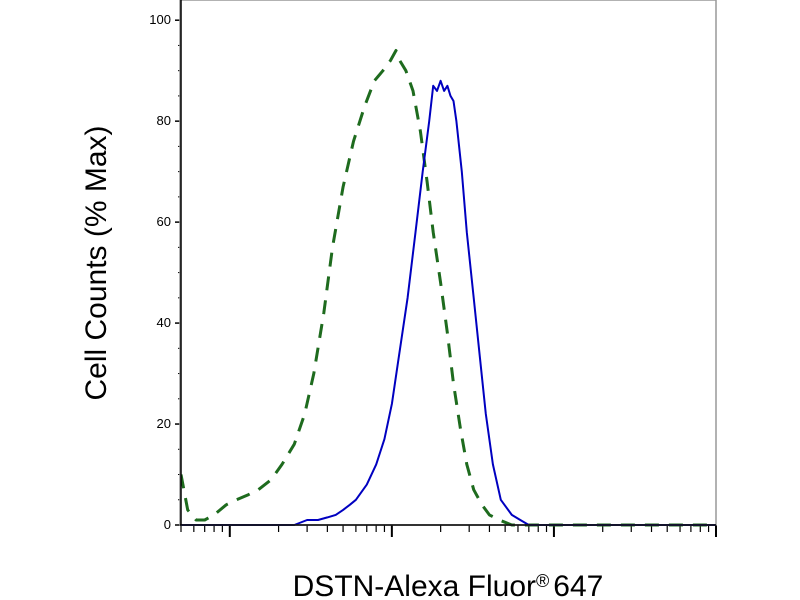 This screenshot has width=800, height=600. What do you see at coordinates (164, 322) in the screenshot?
I see `y-tick-label: 40` at bounding box center [164, 322].